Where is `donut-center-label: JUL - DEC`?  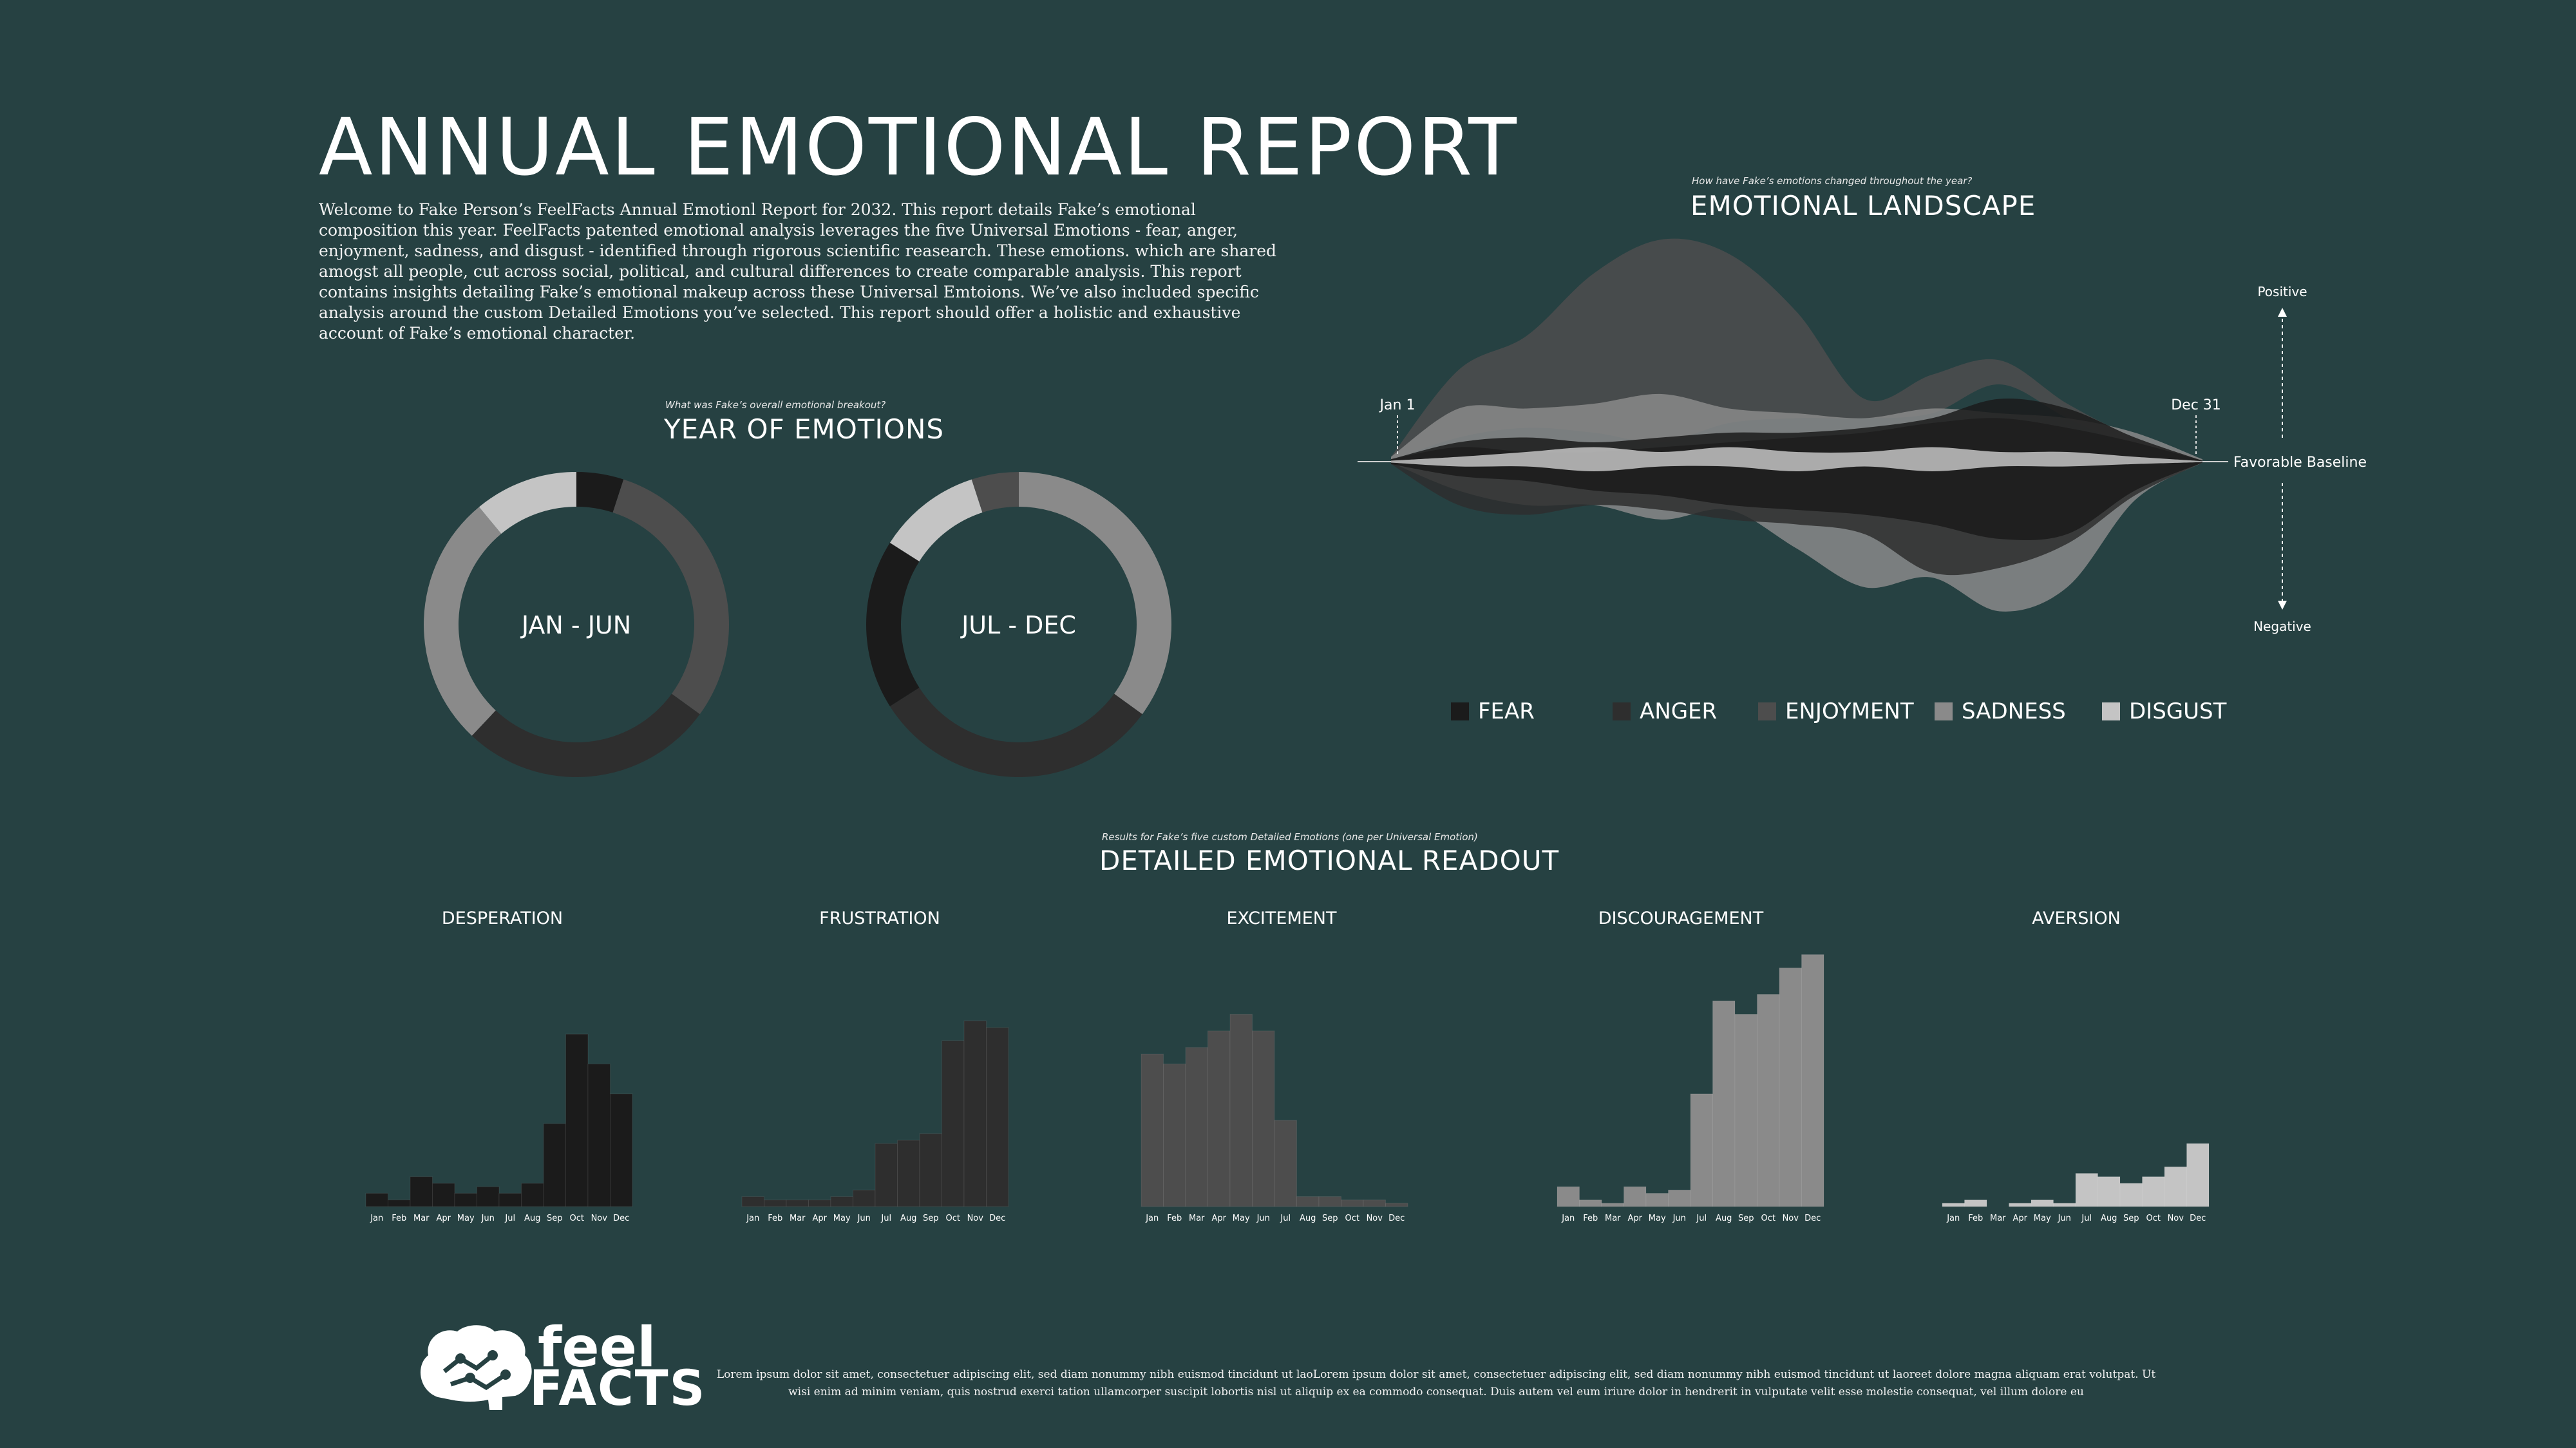 donut-center-label: JUL - DEC is located at coordinates (1018, 625).